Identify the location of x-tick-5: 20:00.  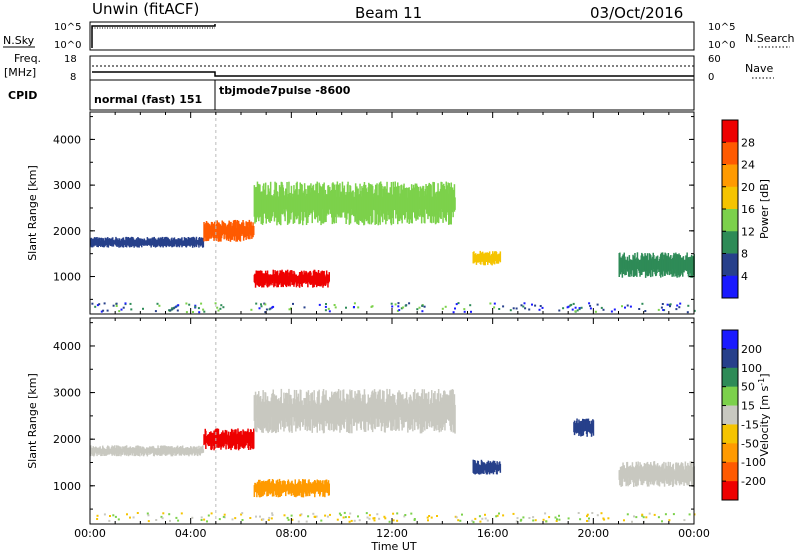
(593, 533).